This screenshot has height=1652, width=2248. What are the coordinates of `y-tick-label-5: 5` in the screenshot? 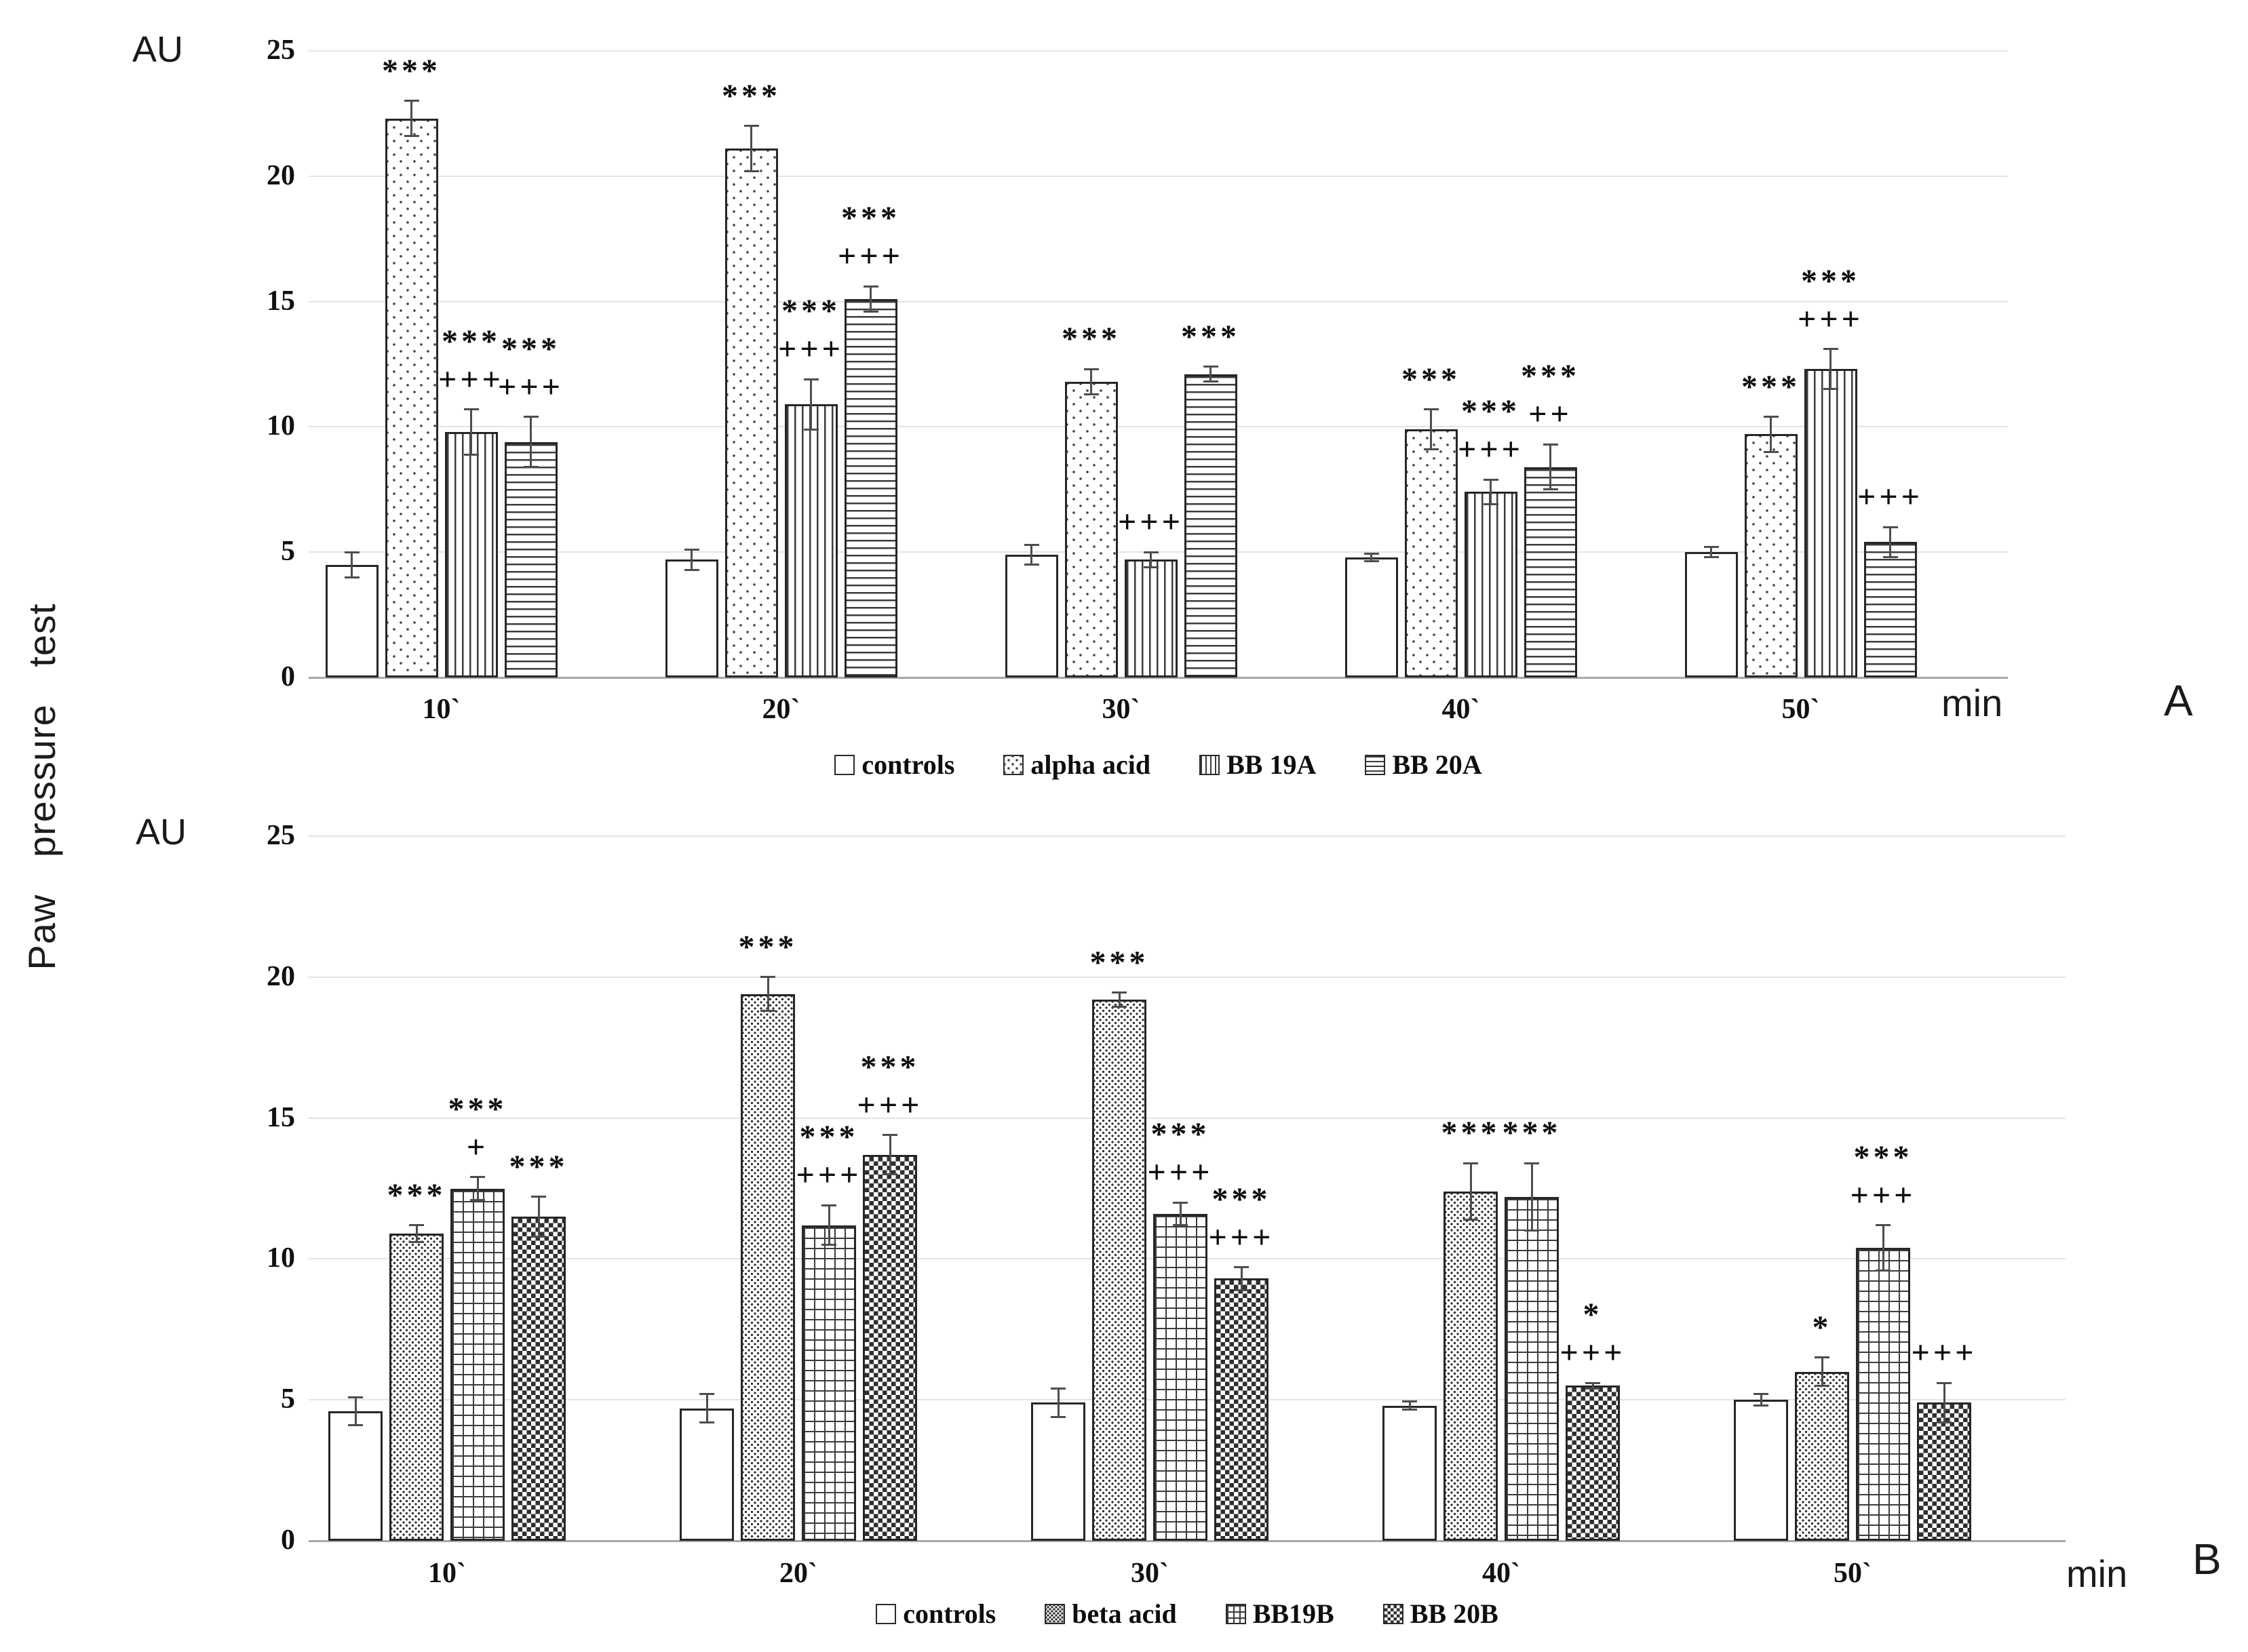 It's located at (288, 552).